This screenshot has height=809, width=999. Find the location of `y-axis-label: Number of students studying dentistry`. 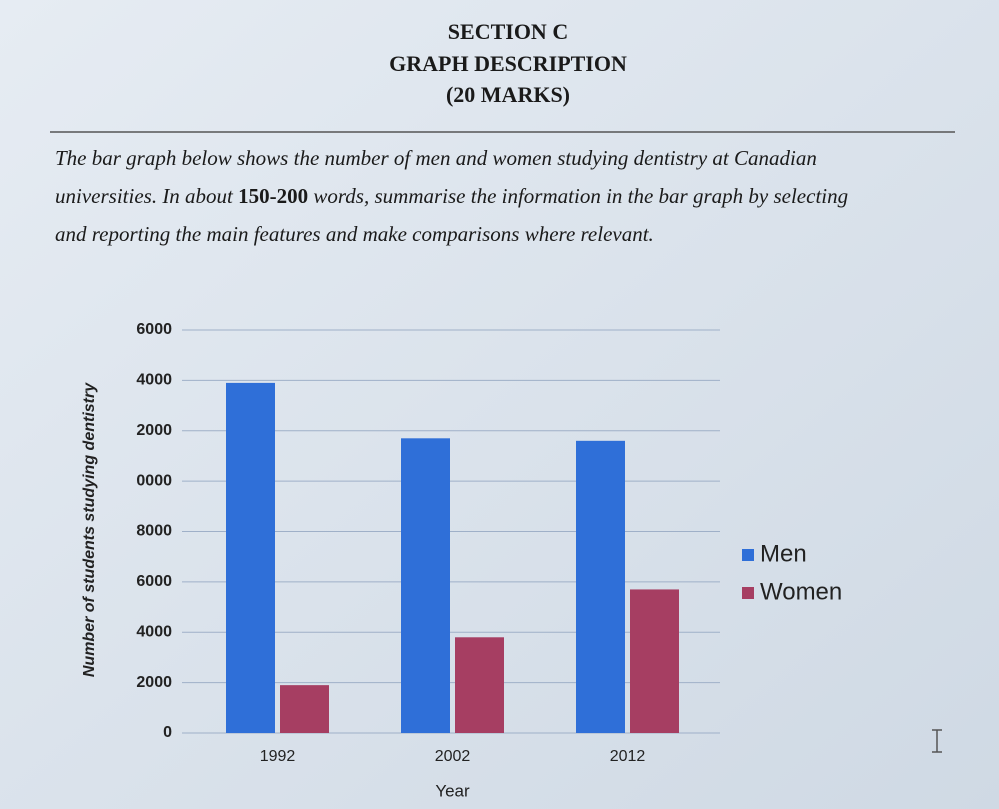

y-axis-label: Number of students studying dentistry is located at coordinates (89, 529).